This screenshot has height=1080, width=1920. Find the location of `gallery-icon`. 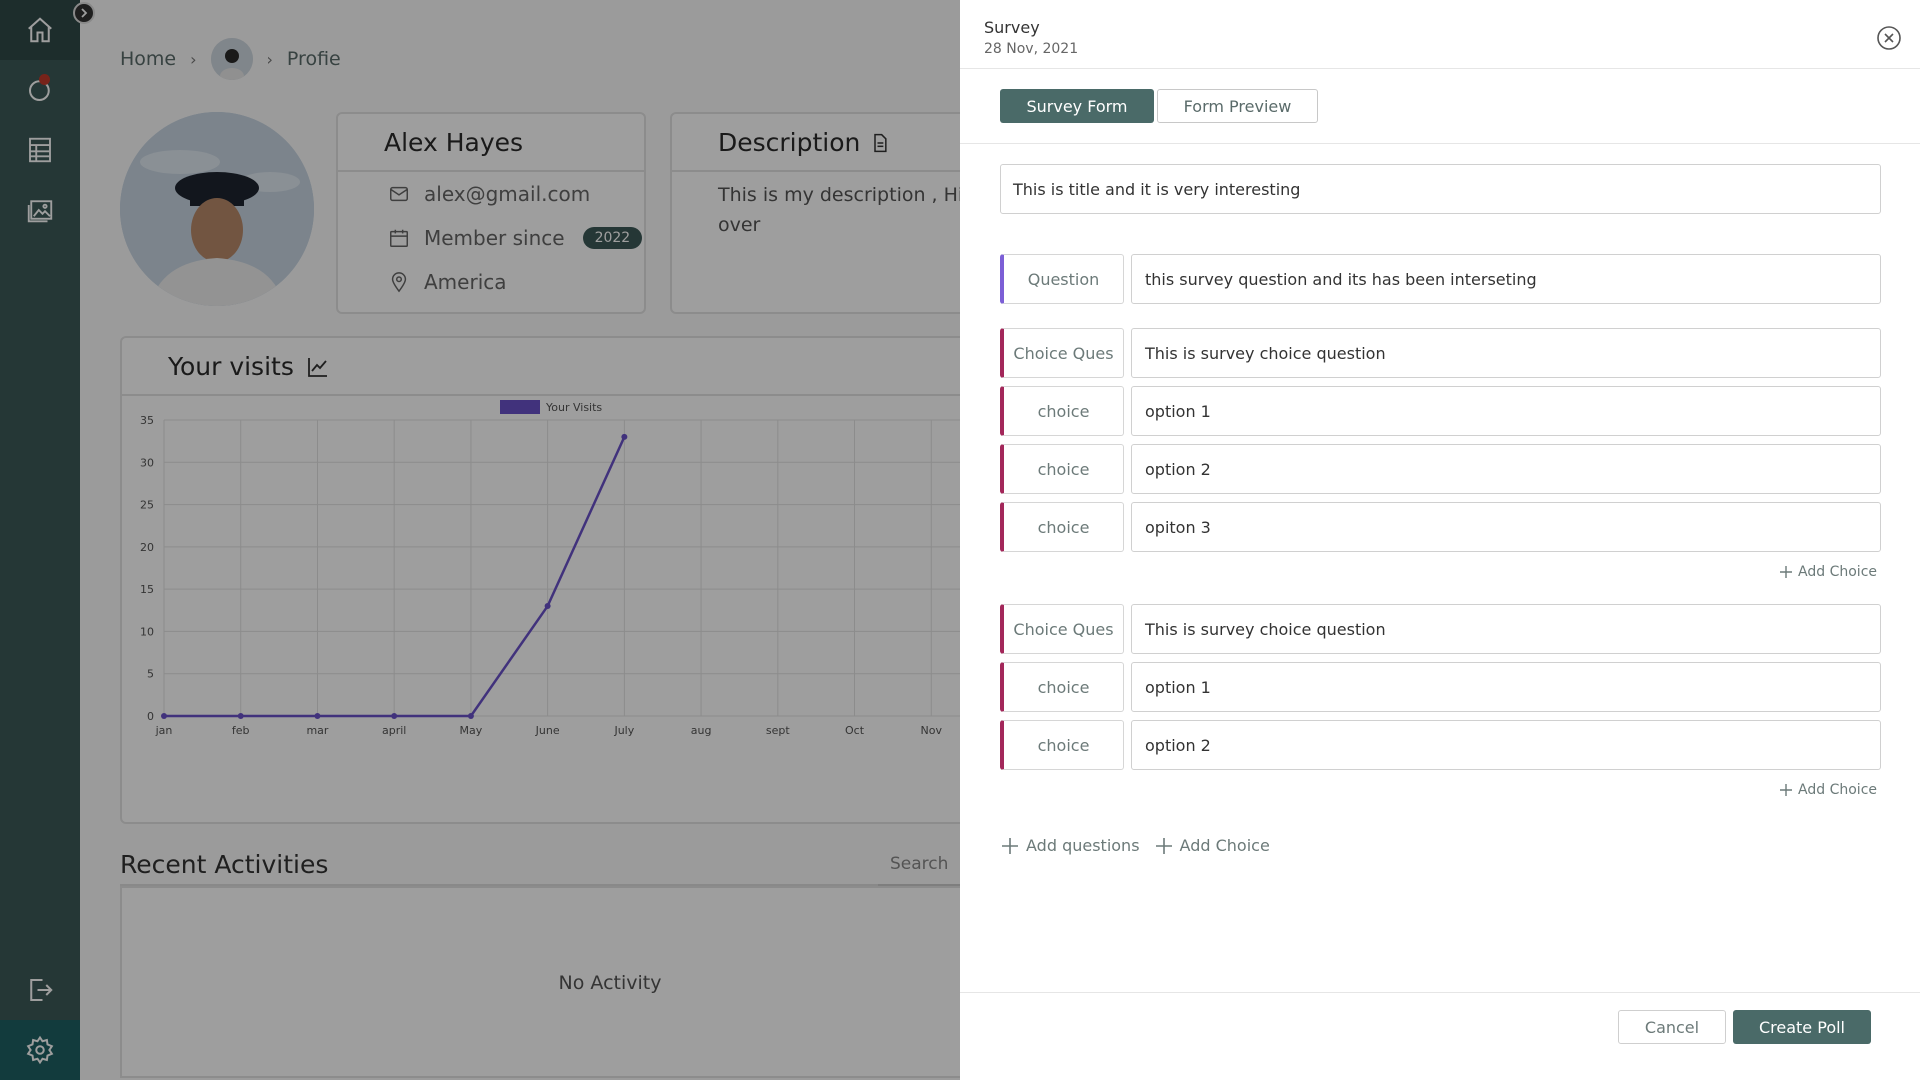

gallery-icon is located at coordinates (40, 211).